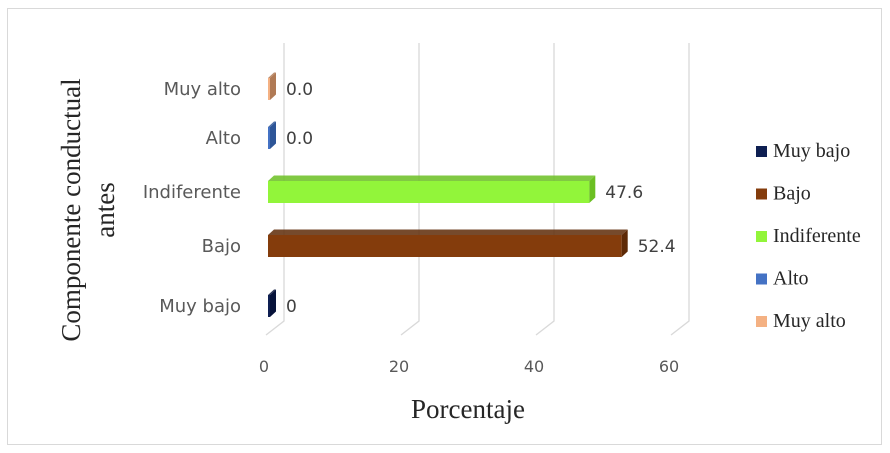 This screenshot has width=890, height=453. I want to click on y-axis-title: Componente conductual antes, so click(88, 209).